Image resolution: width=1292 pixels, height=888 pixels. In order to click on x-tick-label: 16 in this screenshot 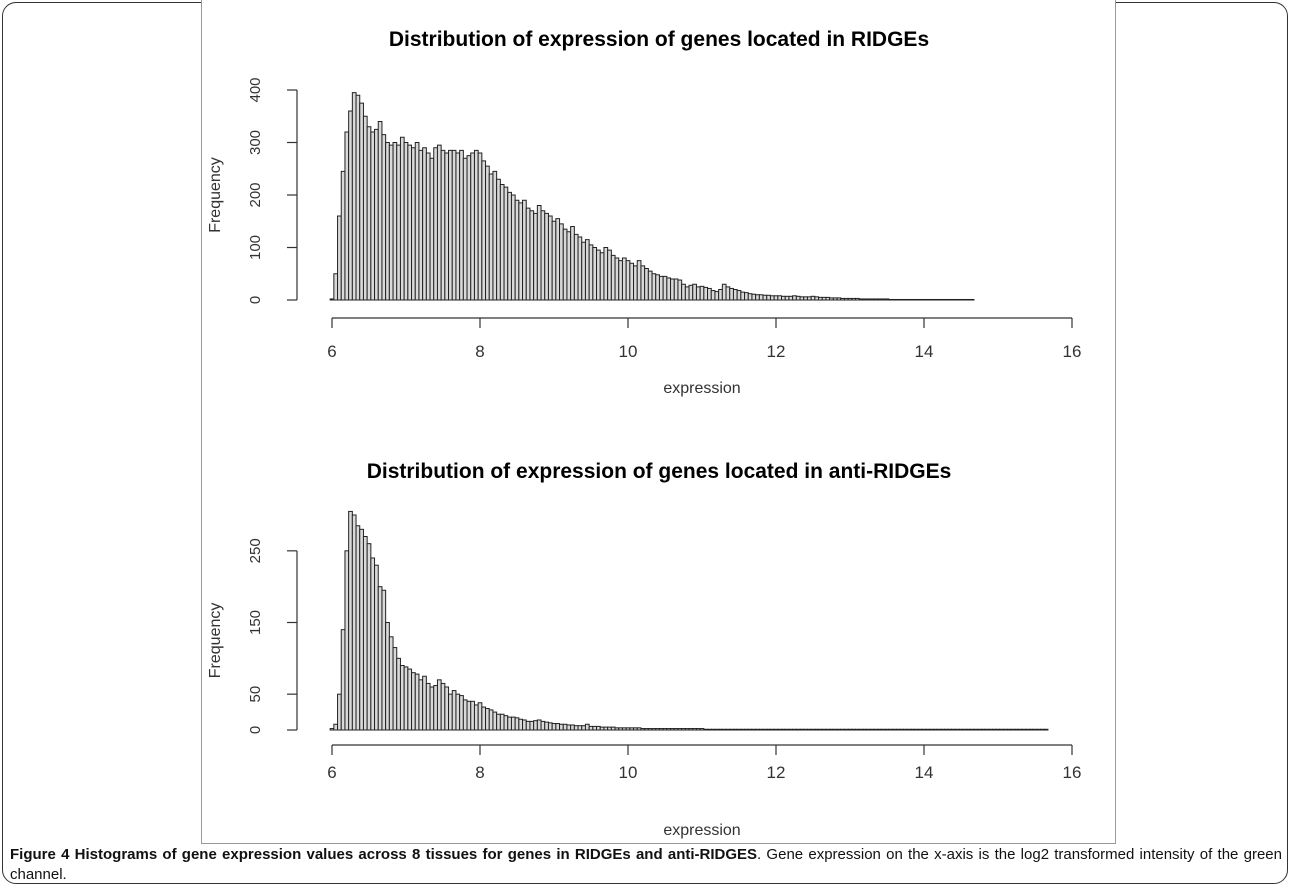, I will do `click(1072, 351)`.